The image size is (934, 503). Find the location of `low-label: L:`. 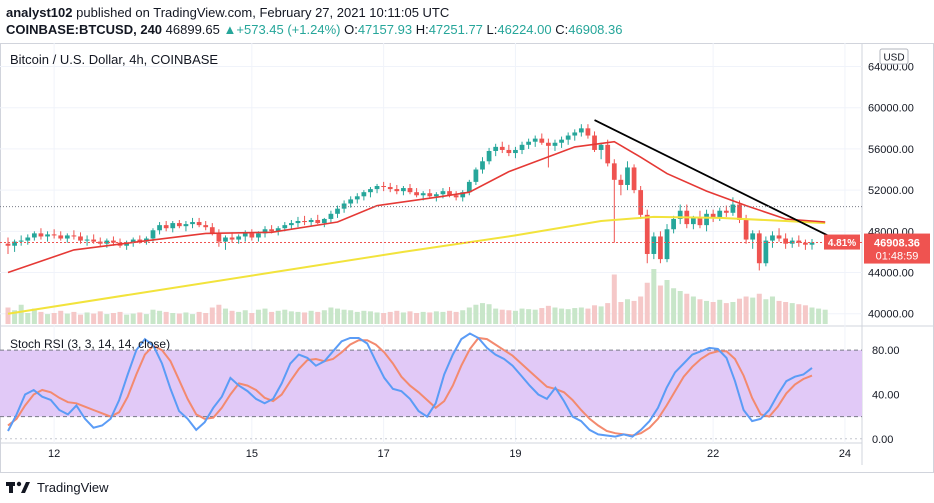

low-label: L: is located at coordinates (492, 29).